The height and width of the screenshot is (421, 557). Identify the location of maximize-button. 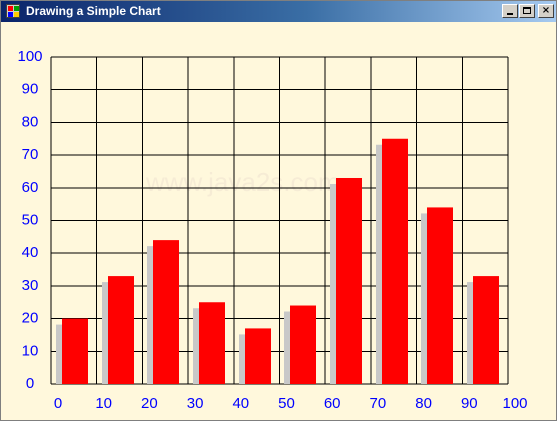
(527, 11).